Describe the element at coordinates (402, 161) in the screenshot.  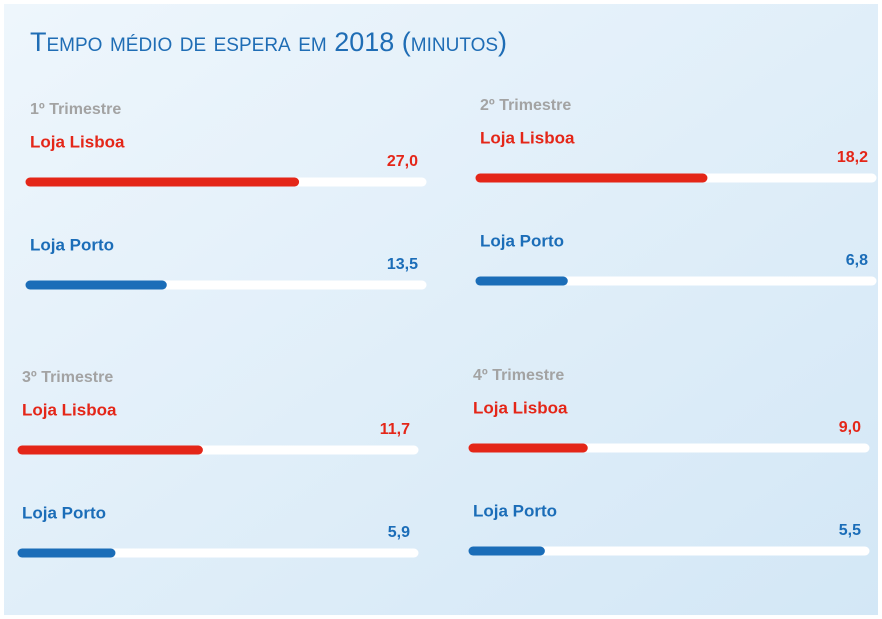
I see `value-label: 27,0` at that location.